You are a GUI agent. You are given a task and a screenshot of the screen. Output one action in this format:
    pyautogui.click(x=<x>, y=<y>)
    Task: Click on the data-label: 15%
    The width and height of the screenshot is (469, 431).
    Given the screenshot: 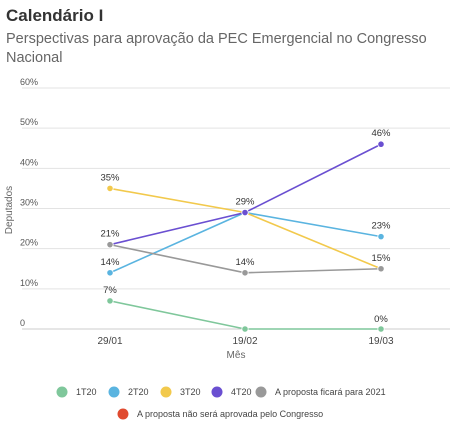 What is the action you would take?
    pyautogui.click(x=381, y=258)
    